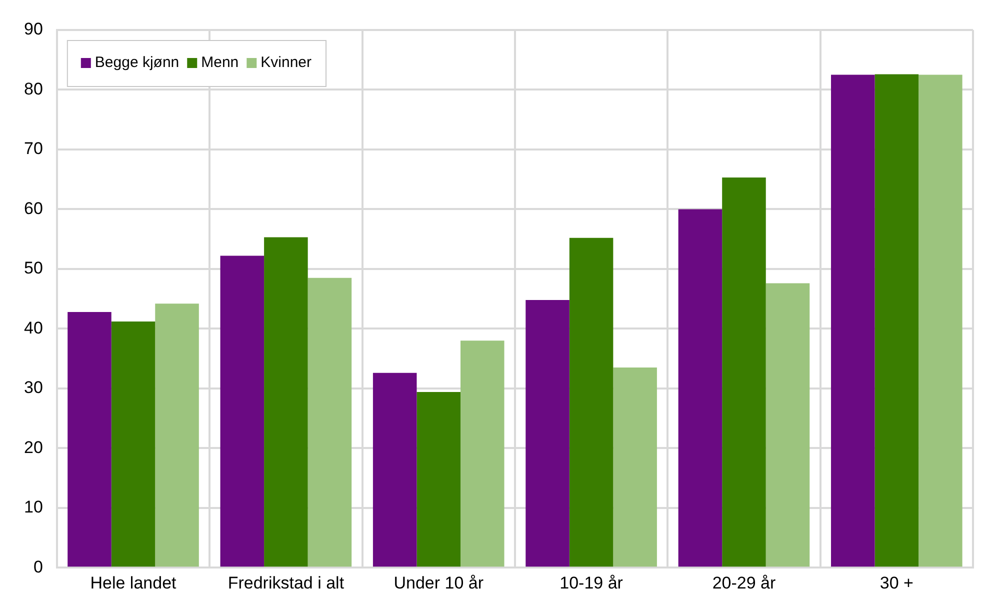 Image resolution: width=983 pixels, height=600 pixels. I want to click on x-tick-label: 20-29 år, so click(744, 582).